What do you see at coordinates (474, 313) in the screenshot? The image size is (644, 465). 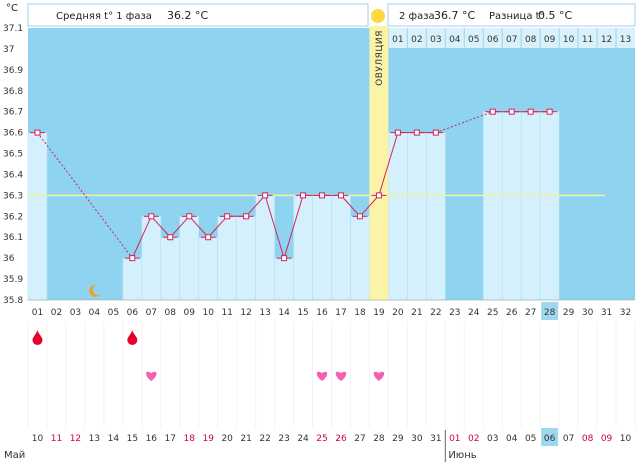 I see `x-tick-label: 24` at bounding box center [474, 313].